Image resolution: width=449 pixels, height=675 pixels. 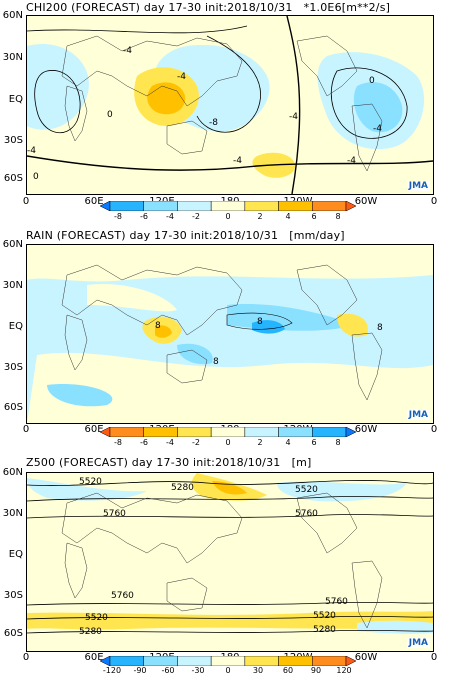 I want to click on lon-label: 60E, so click(x=94, y=201).